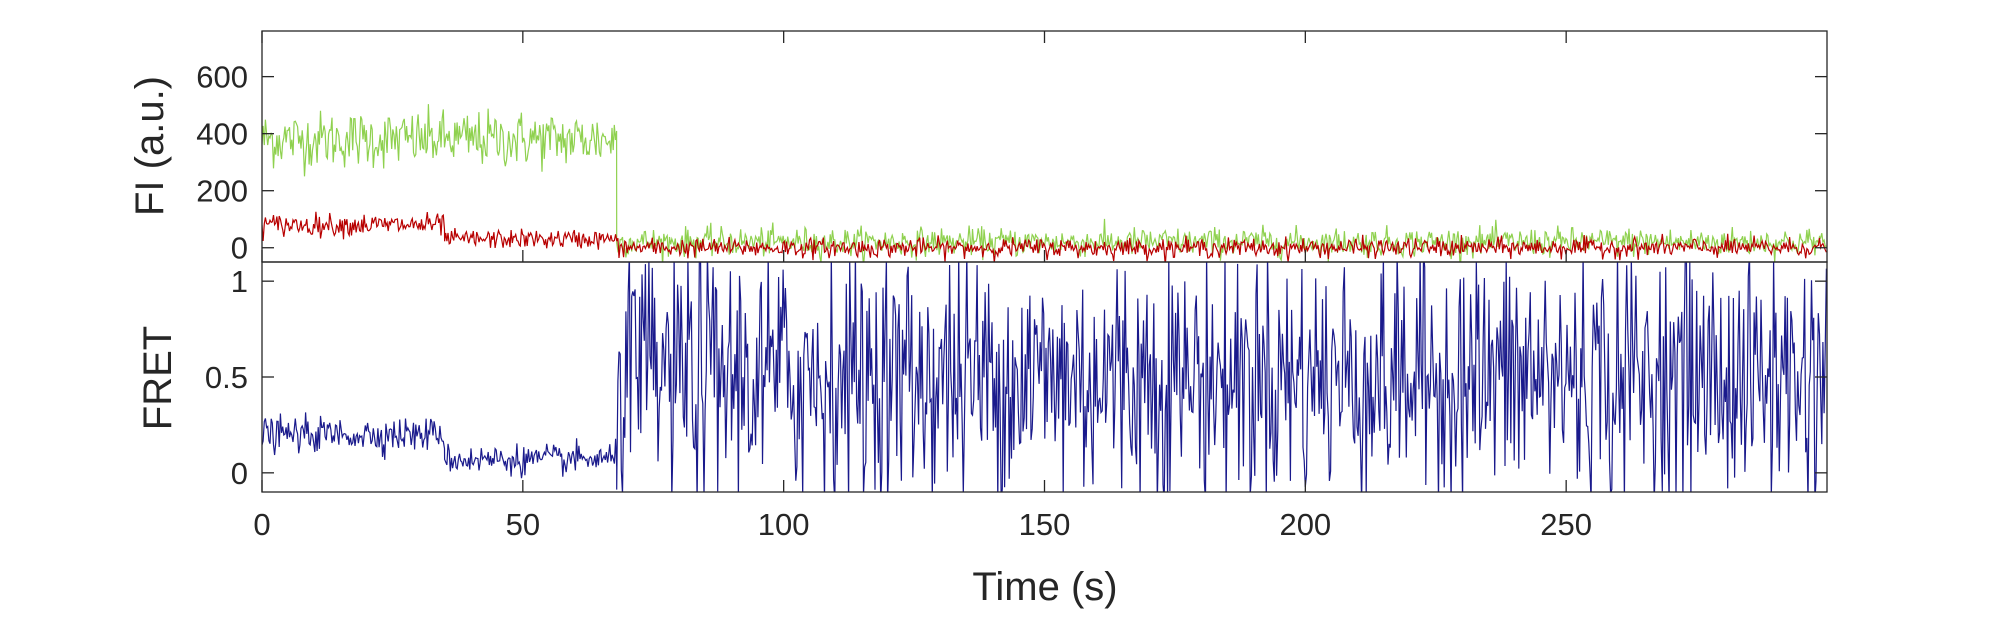 This screenshot has height=625, width=2005. Describe the element at coordinates (150, 146) in the screenshot. I see `top-y-axis-label: FI (a.u.)` at that location.